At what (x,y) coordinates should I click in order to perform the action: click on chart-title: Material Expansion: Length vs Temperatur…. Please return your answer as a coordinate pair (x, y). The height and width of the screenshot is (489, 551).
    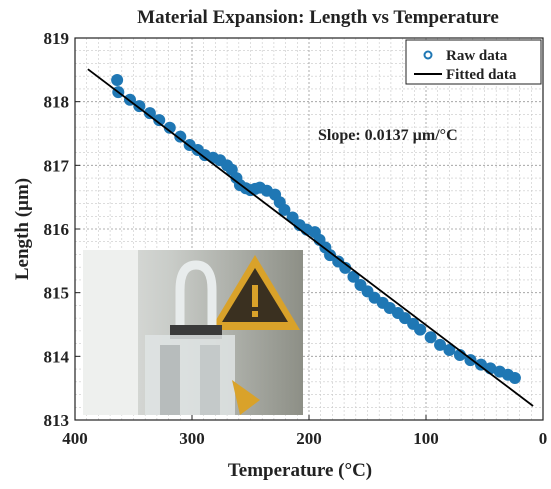
    Looking at the image, I should click on (318, 17).